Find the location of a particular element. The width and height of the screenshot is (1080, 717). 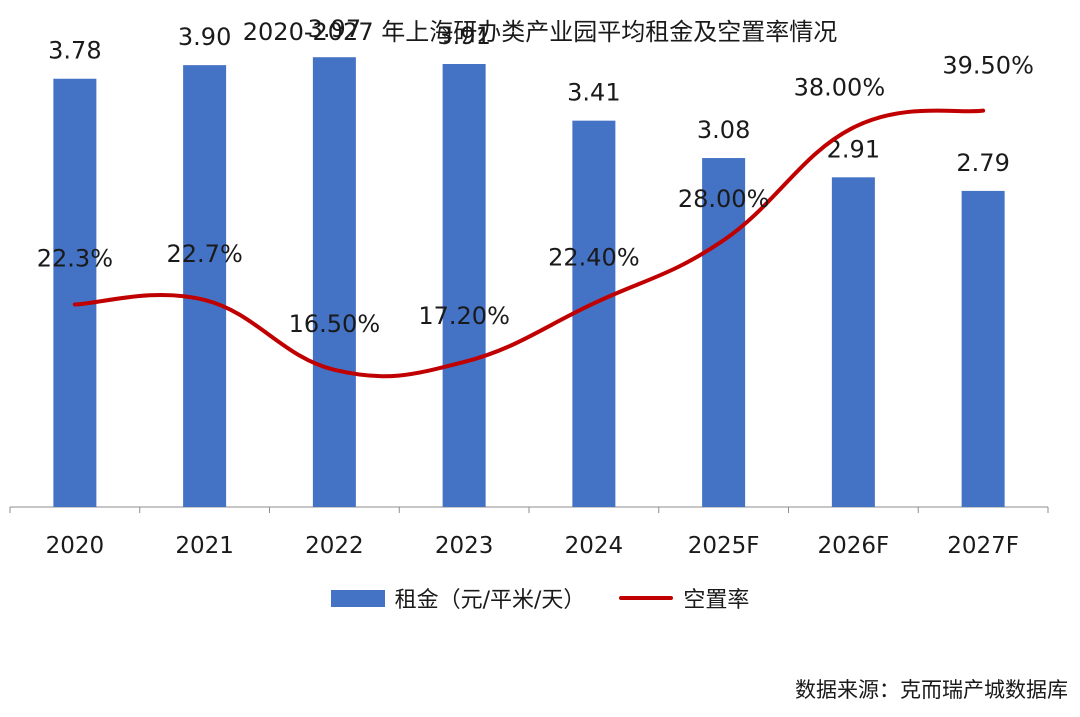

x-tick-label-2020: 2020 is located at coordinates (75, 546).